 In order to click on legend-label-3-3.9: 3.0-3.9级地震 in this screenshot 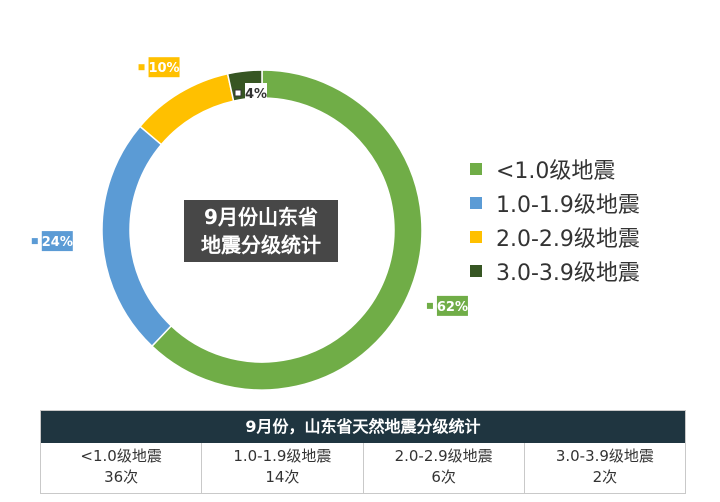, I will do `click(568, 273)`.